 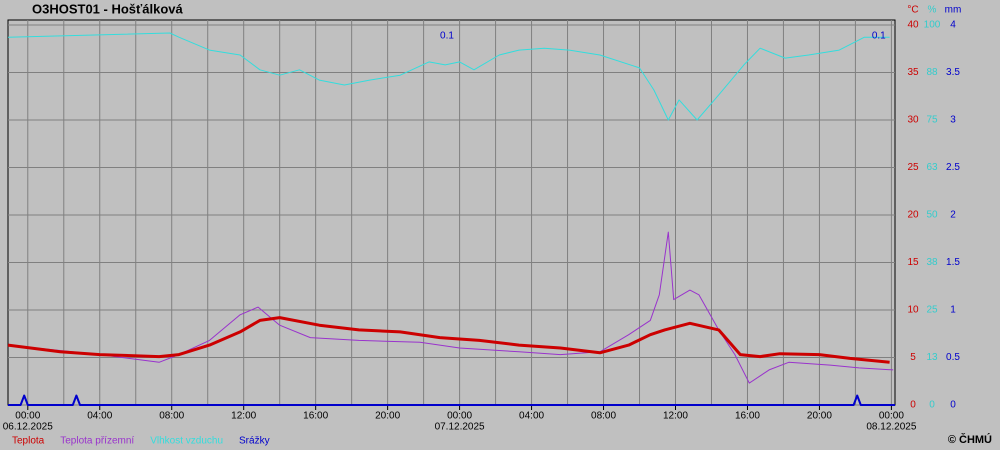 What do you see at coordinates (953, 167) in the screenshot?
I see `y3-tick-label: 2.5` at bounding box center [953, 167].